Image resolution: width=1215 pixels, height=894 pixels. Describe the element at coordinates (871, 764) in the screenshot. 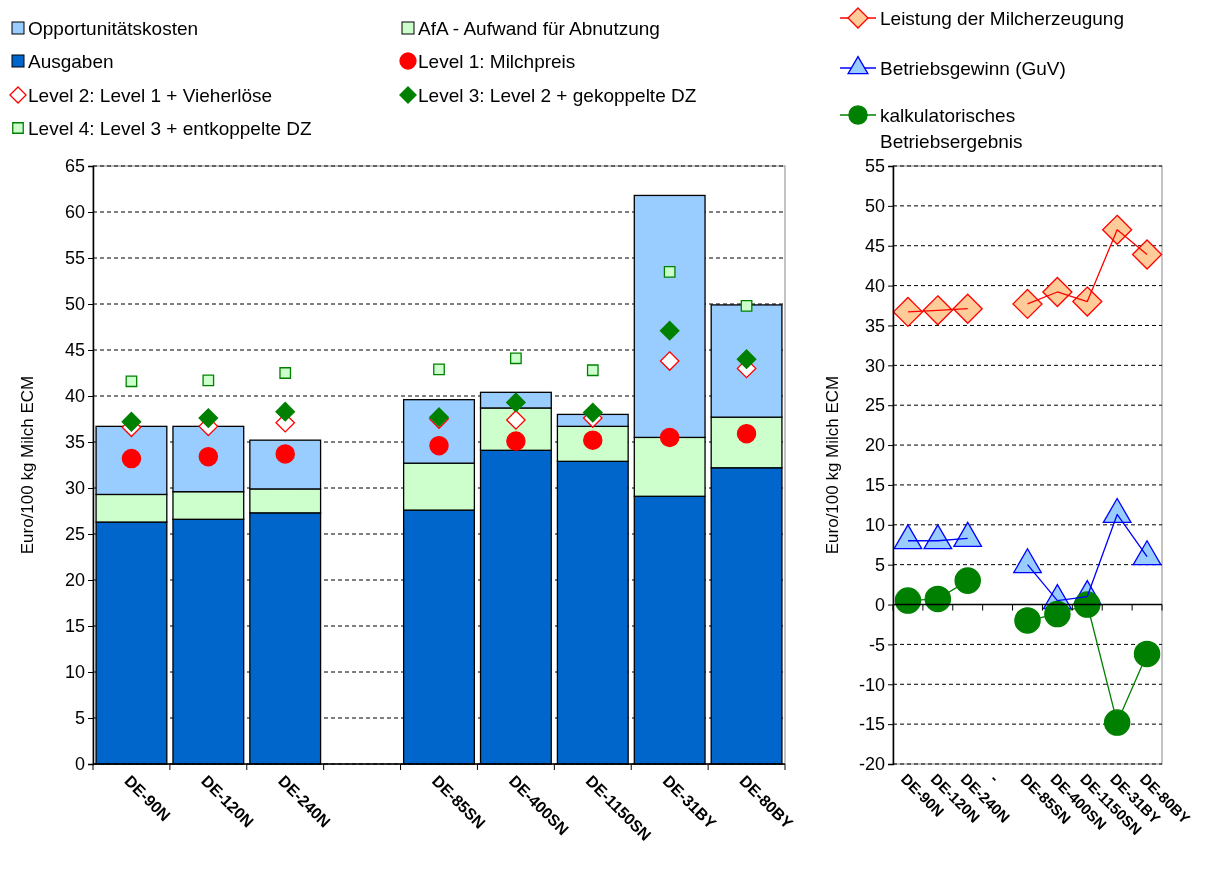

I see `y-tick-label: -20` at that location.